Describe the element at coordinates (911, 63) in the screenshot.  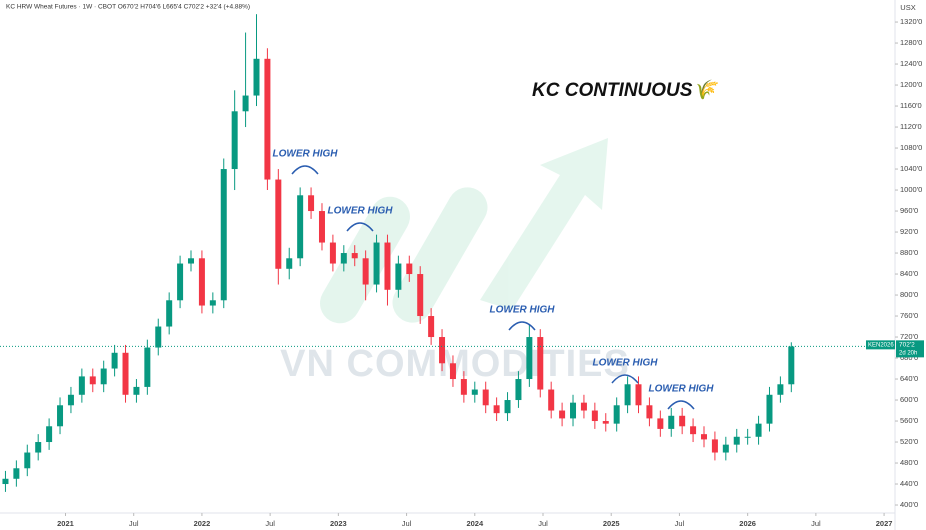
I see `y-tick-label: 1240'0` at that location.